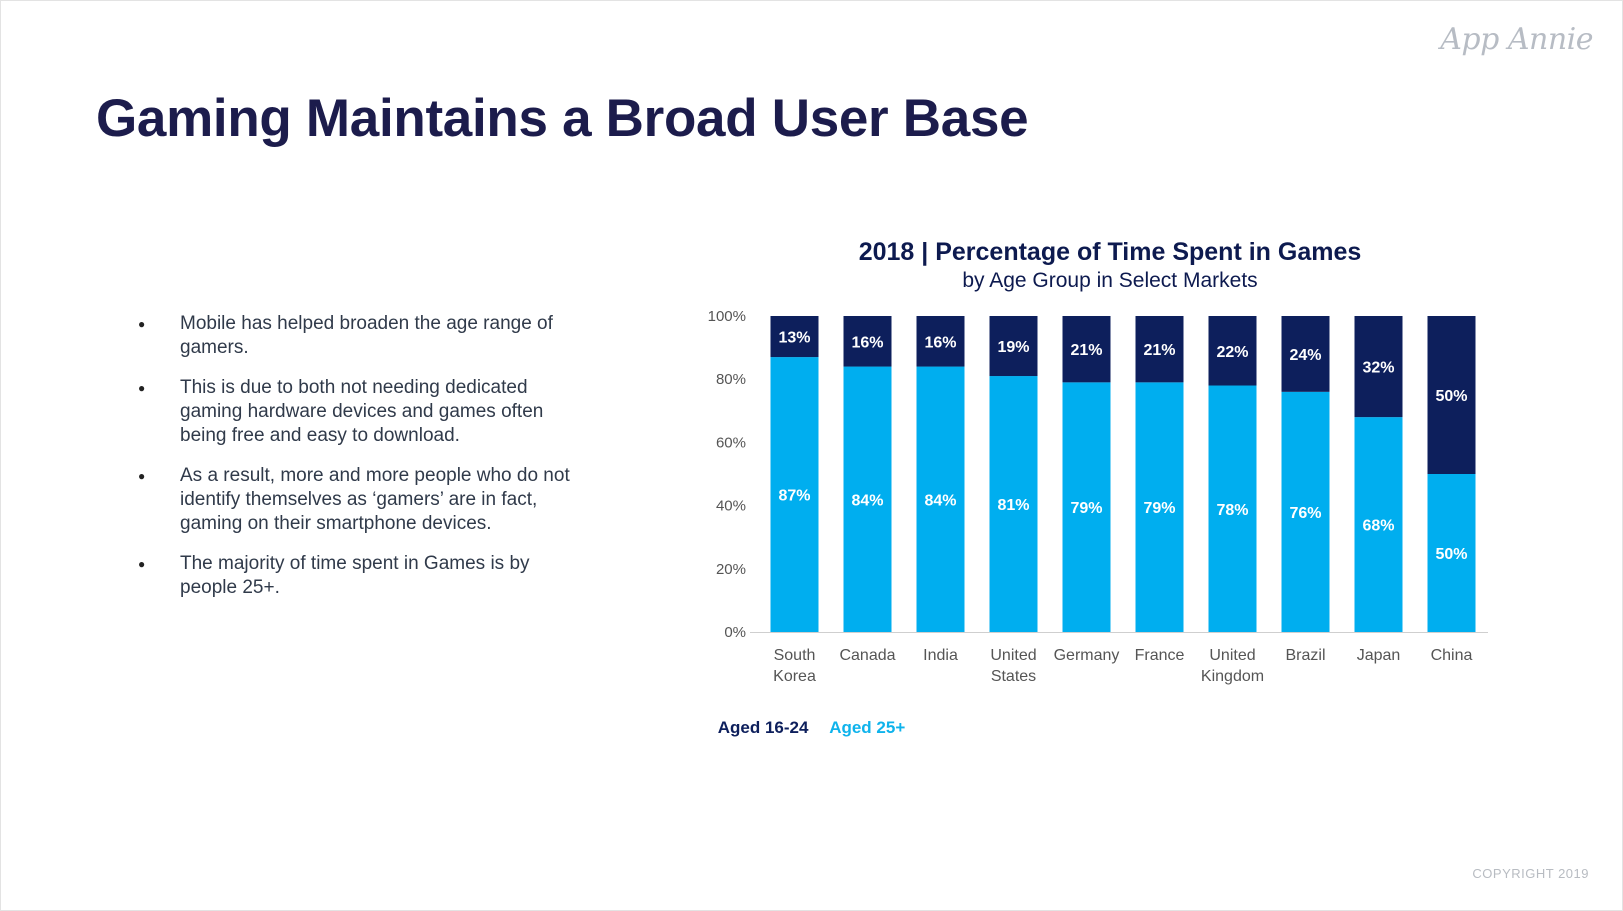  What do you see at coordinates (1516, 39) in the screenshot?
I see `brand-logo: App Annie` at bounding box center [1516, 39].